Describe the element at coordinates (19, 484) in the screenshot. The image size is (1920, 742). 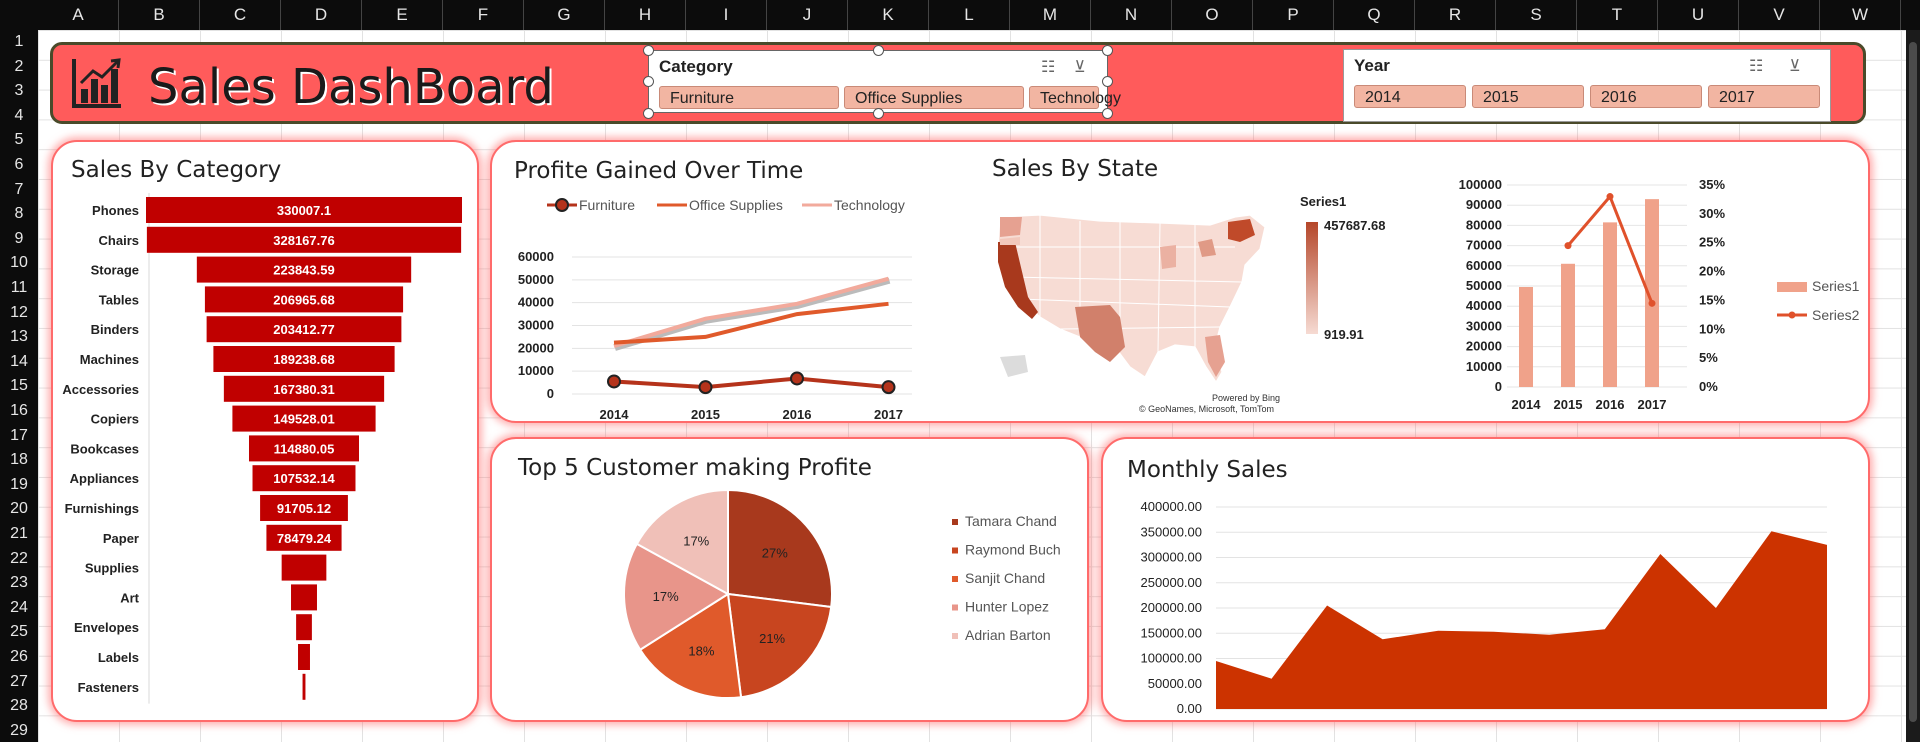
I see `row-header-19: 19` at that location.